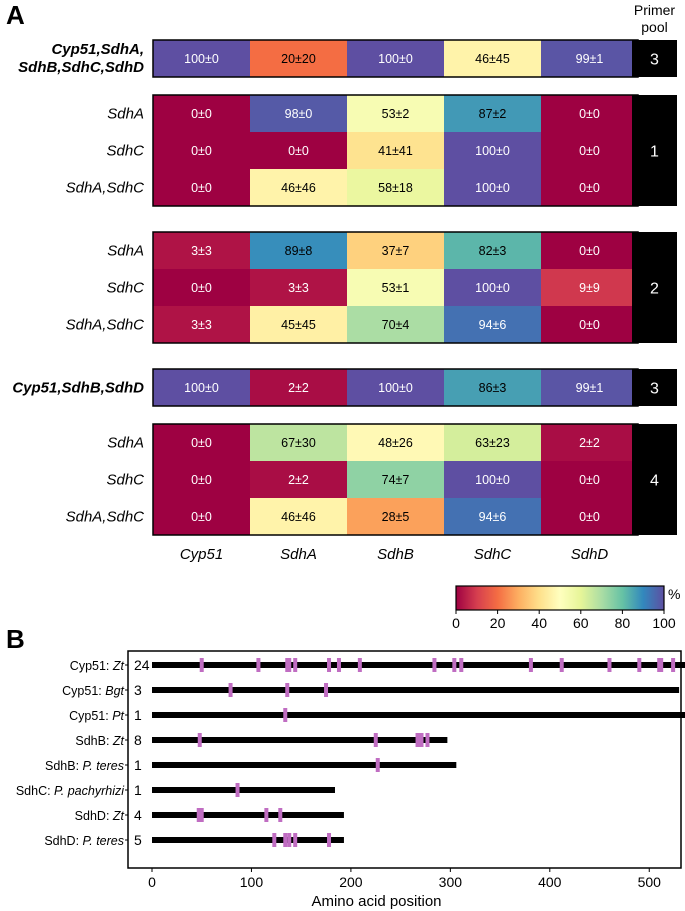 This screenshot has height=911, width=685. Describe the element at coordinates (201, 554) in the screenshot. I see `column-label: Cyp51` at that location.